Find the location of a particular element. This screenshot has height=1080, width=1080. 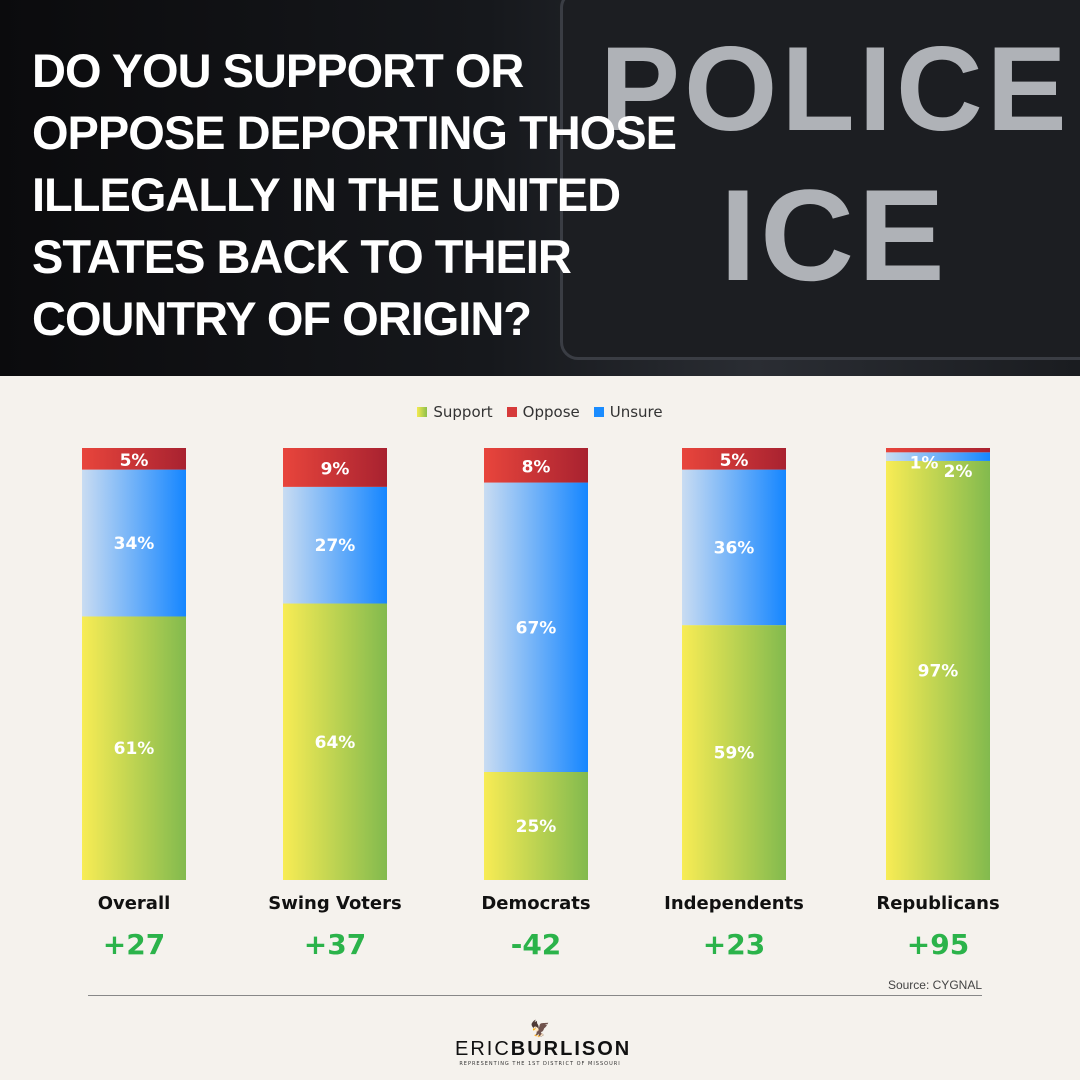

divider is located at coordinates (535, 995).